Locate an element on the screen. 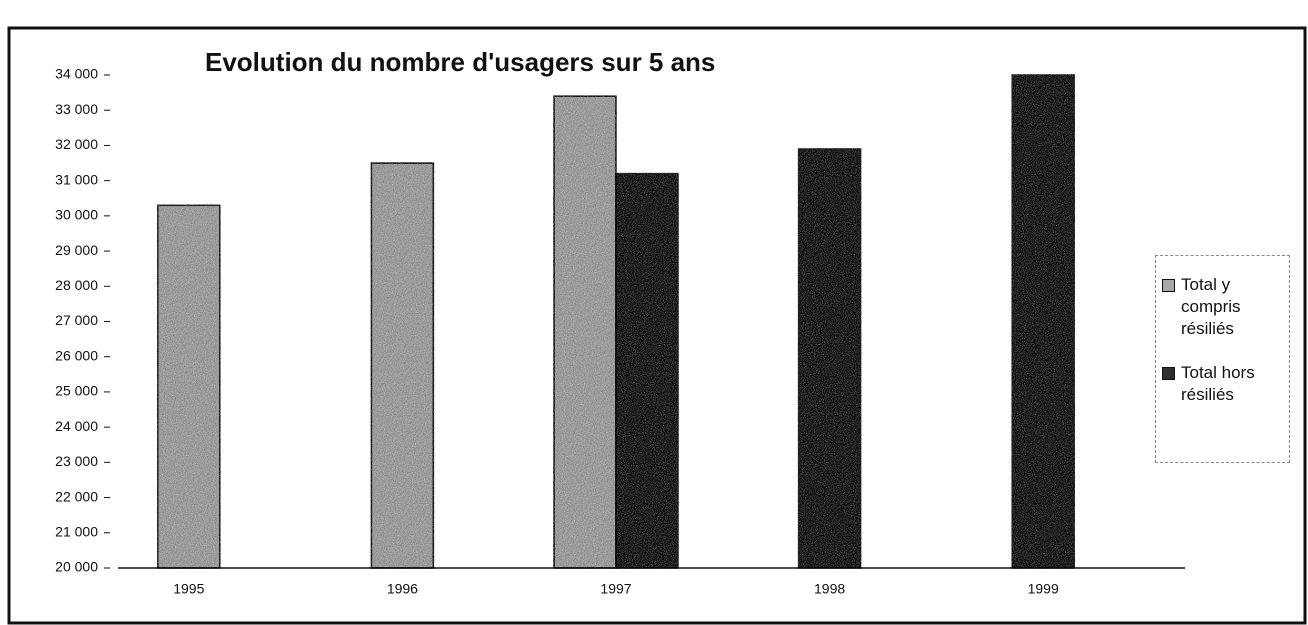 This screenshot has width=1308, height=625. y-tick-label: 31 000 is located at coordinates (76, 179).